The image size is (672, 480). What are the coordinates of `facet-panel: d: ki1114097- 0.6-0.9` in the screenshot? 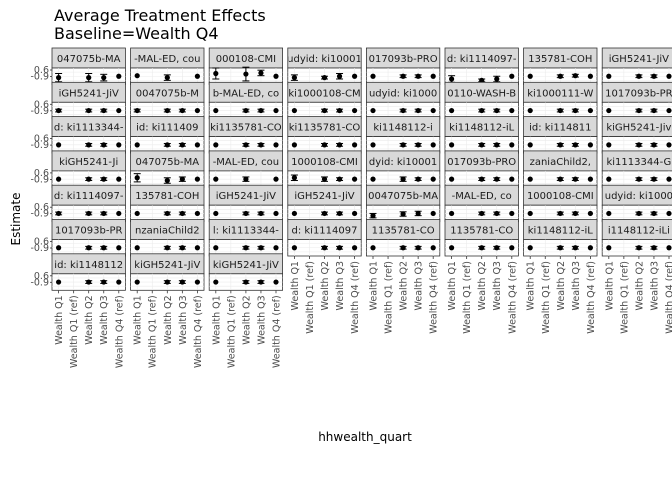 It's located at (78, 203).